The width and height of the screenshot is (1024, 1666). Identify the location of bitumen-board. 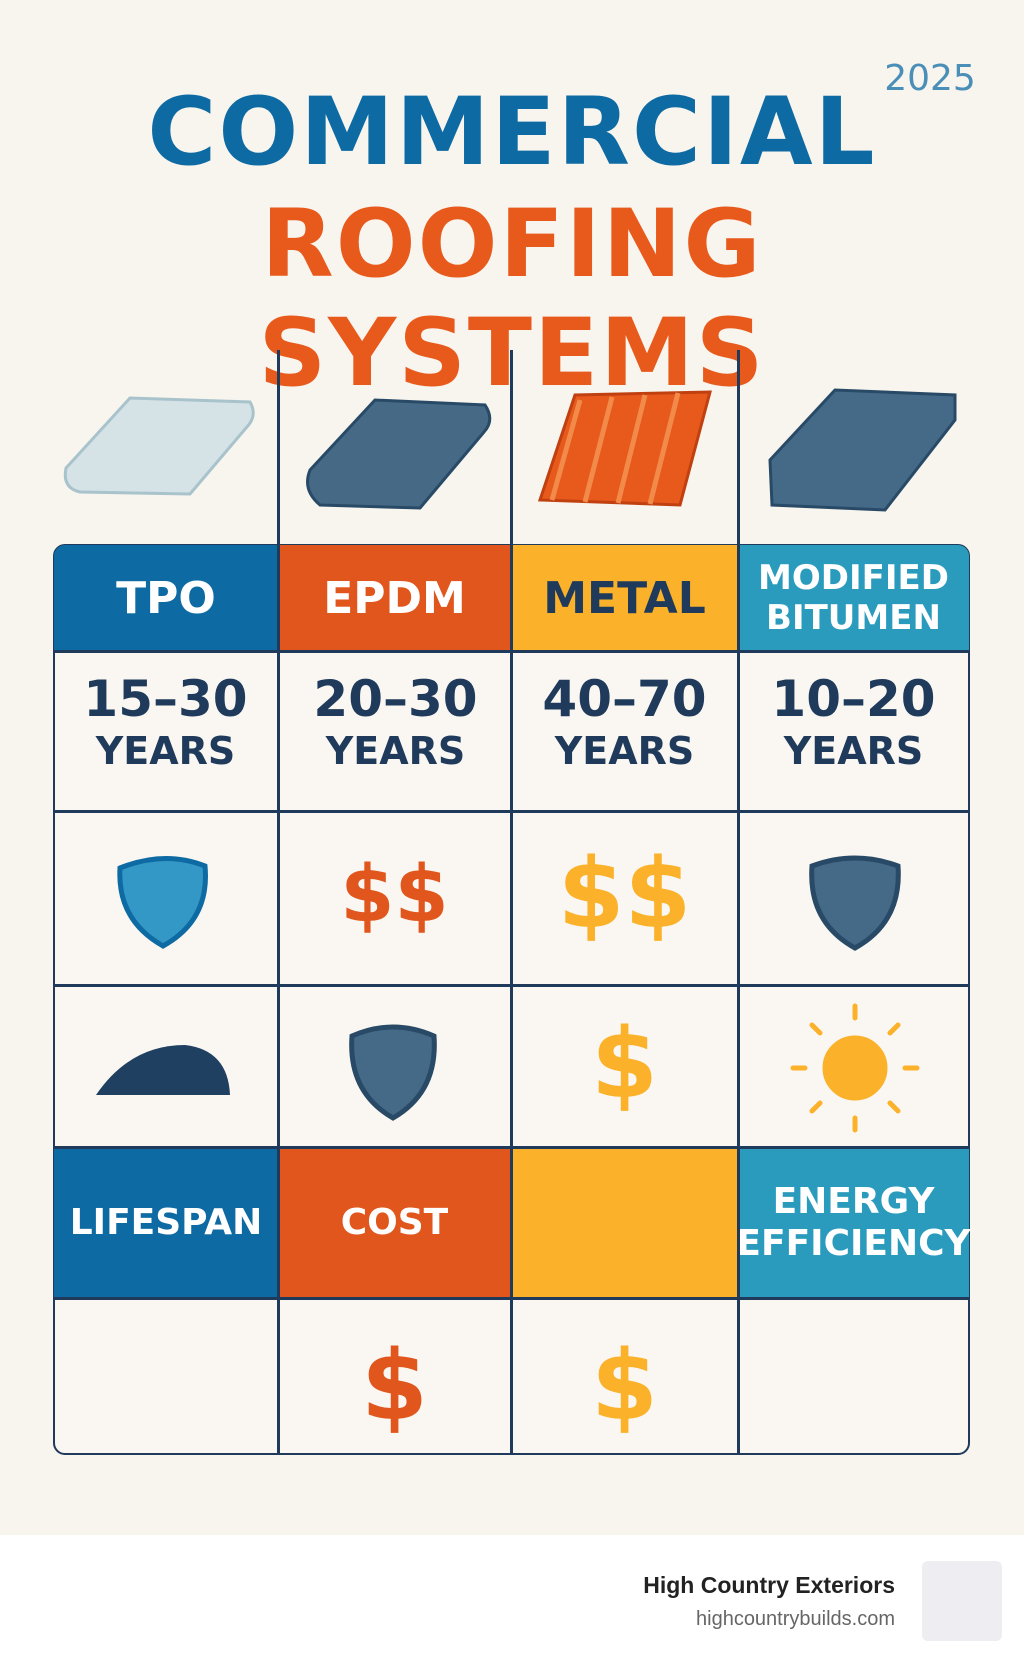
(862, 450).